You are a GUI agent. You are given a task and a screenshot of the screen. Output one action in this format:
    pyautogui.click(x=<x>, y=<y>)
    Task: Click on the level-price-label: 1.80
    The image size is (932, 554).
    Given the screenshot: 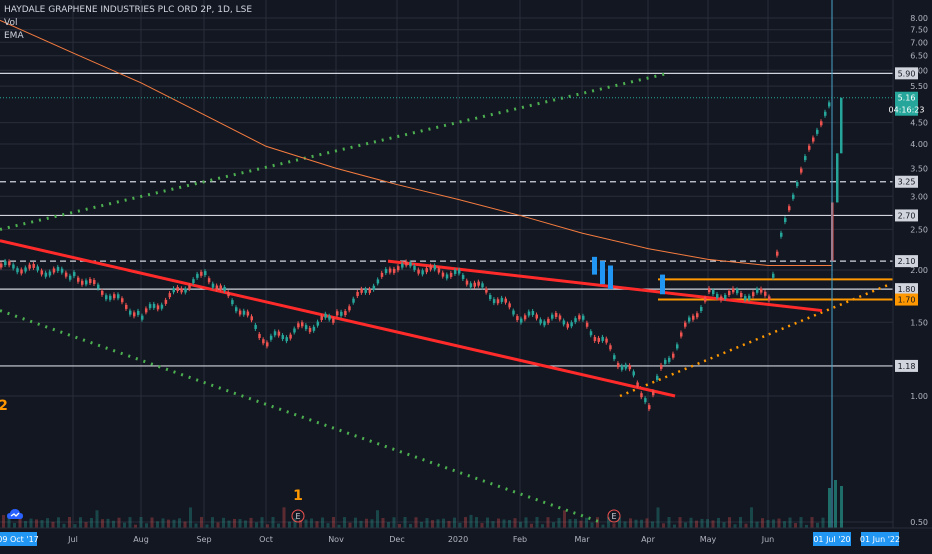 What is the action you would take?
    pyautogui.click(x=907, y=289)
    